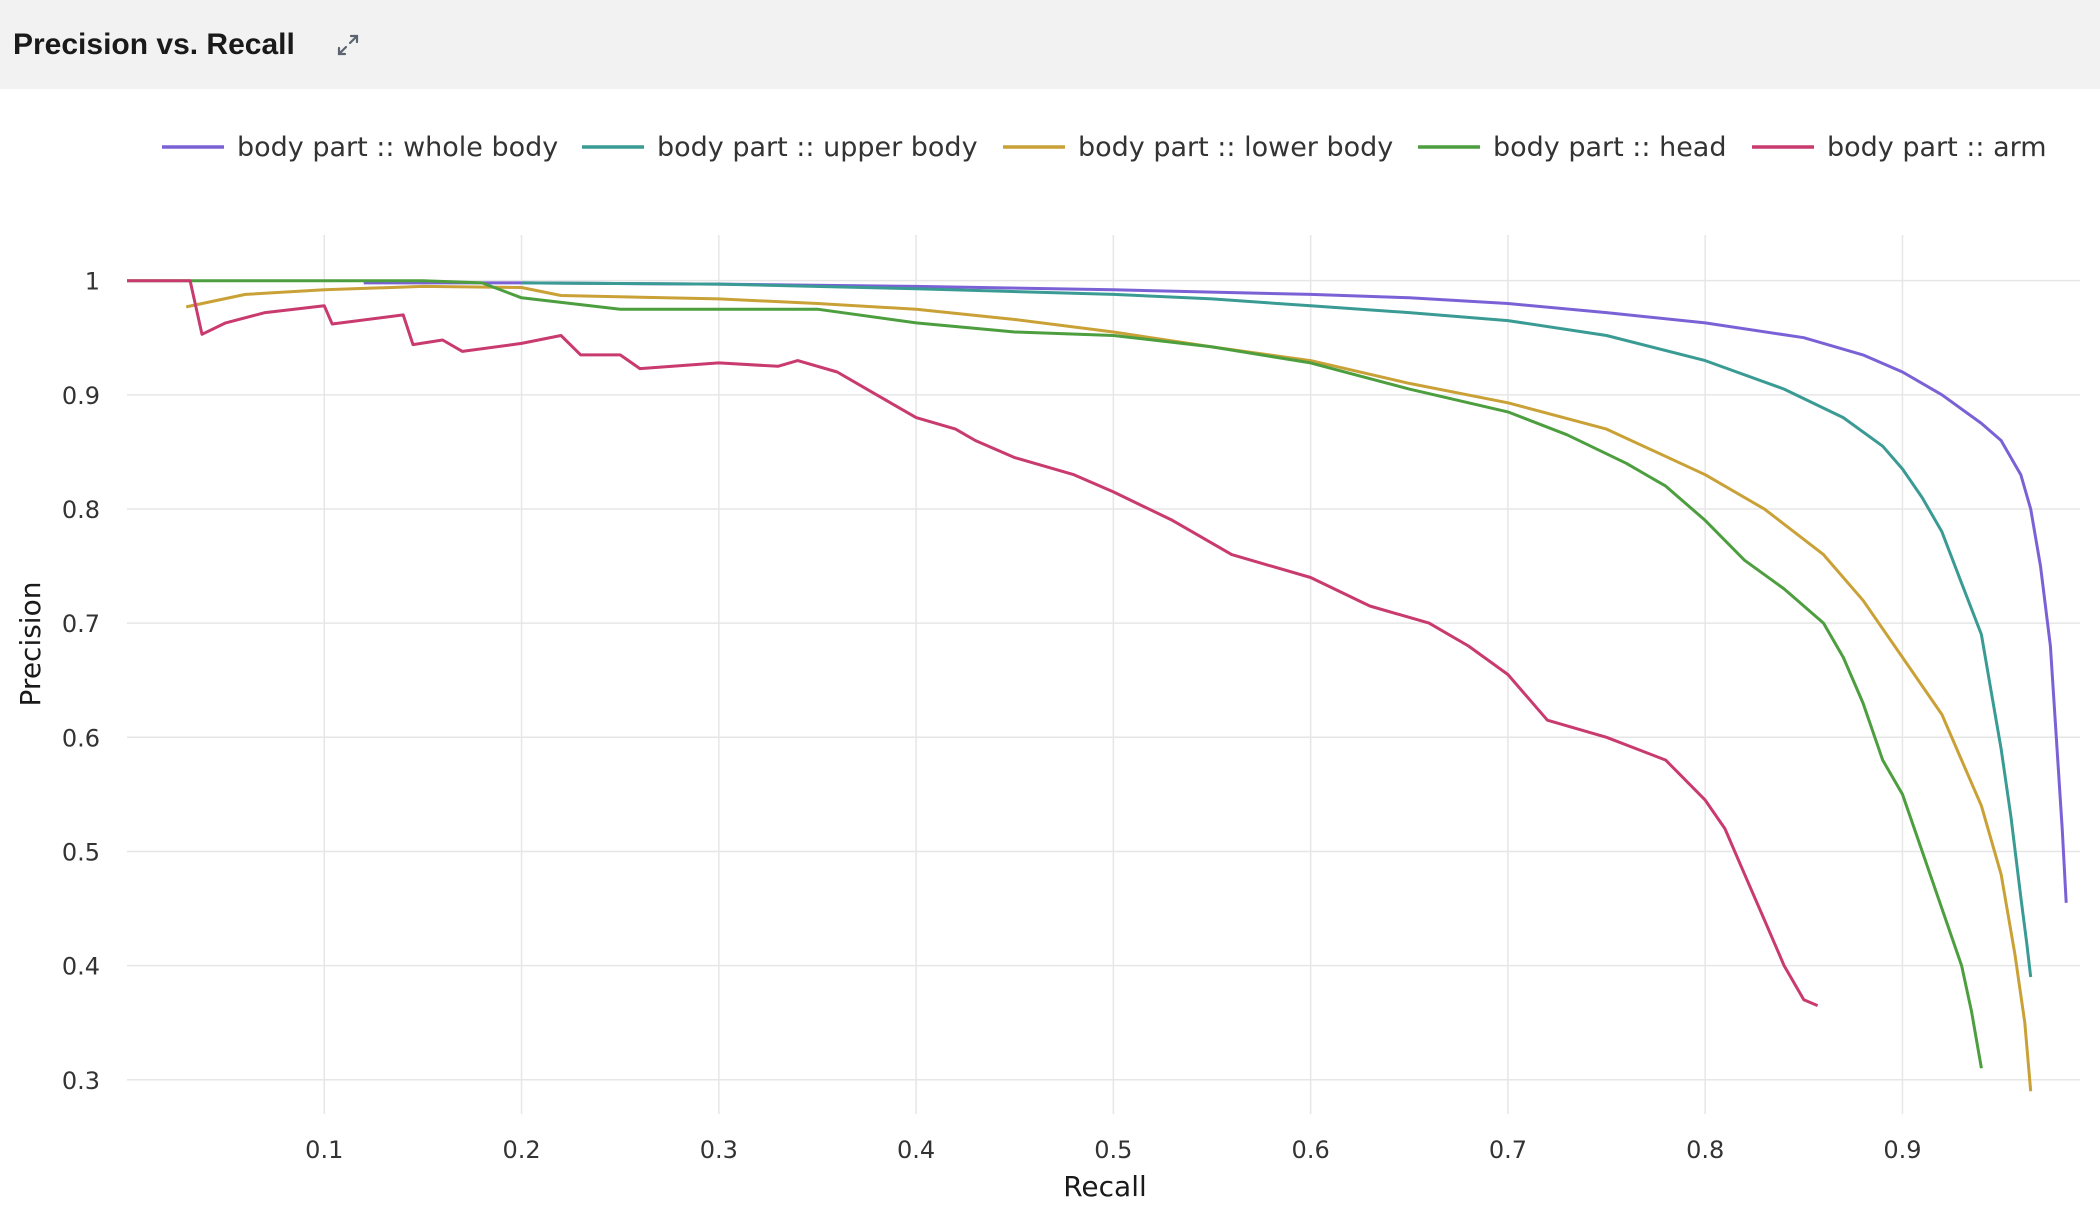 This screenshot has width=2100, height=1220. Describe the element at coordinates (81, 510) in the screenshot. I see `y-tick-label: 0.8` at that location.